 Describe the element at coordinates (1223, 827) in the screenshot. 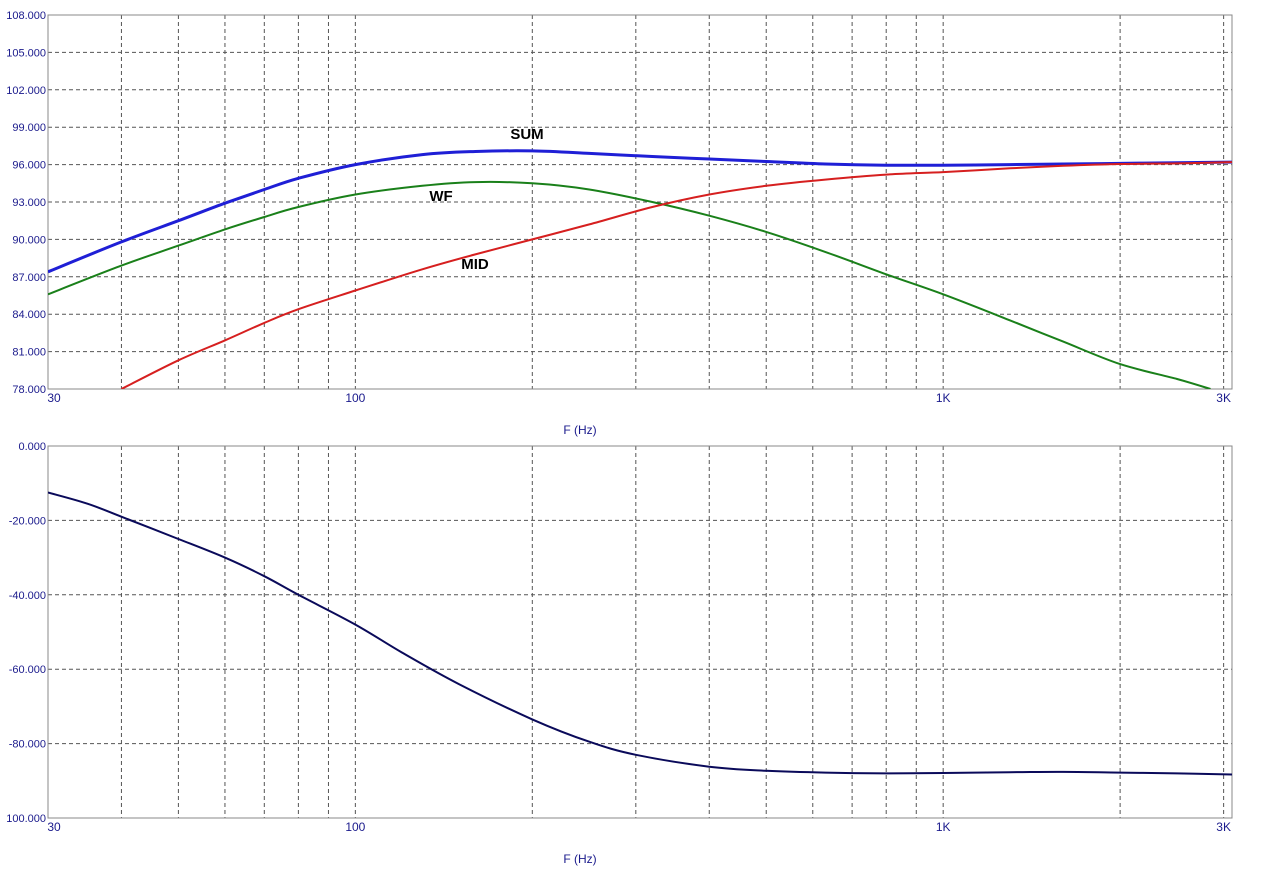

I see `phase-x-tick-label: 3K` at that location.